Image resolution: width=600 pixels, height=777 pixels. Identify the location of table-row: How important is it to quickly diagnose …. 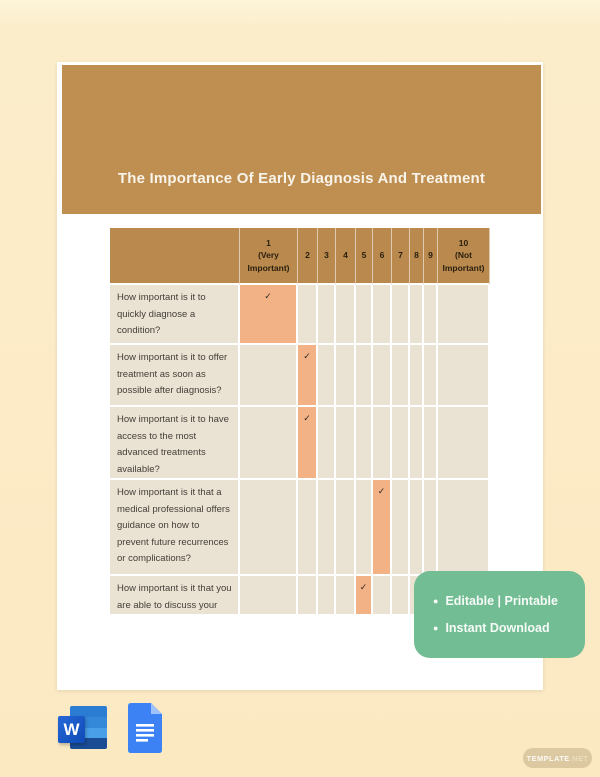
(300, 315).